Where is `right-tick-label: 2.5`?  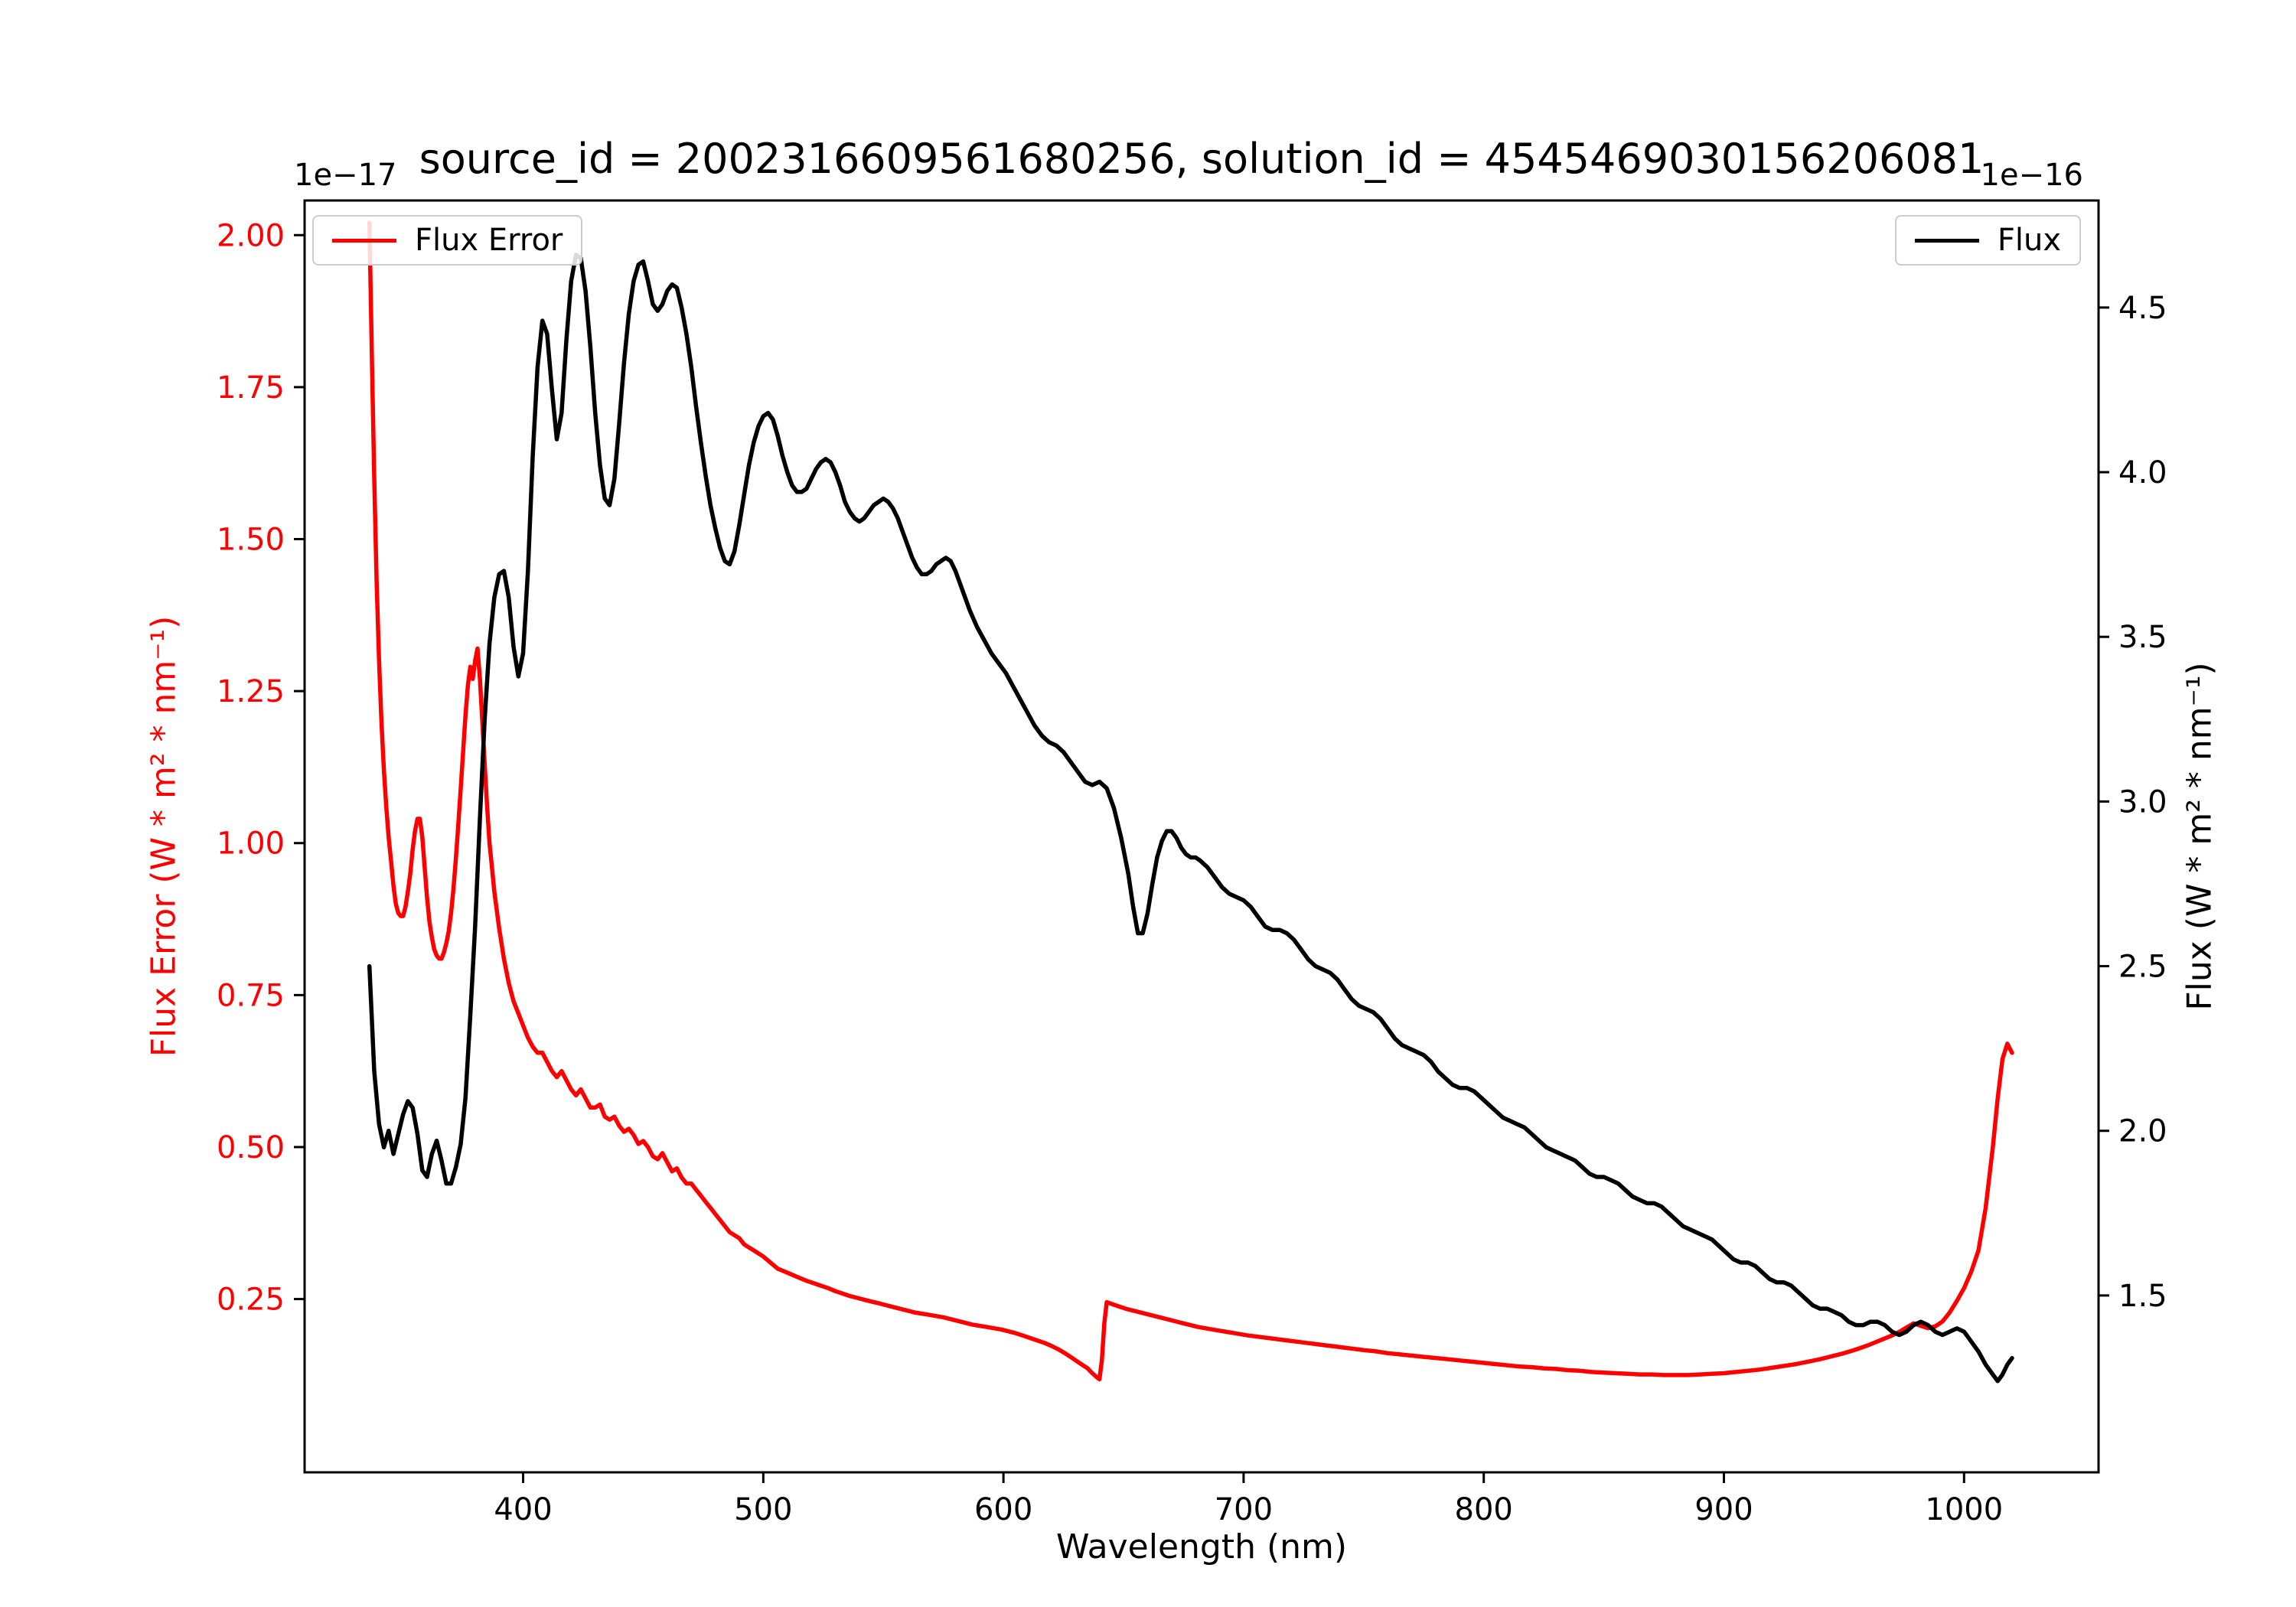
right-tick-label: 2.5 is located at coordinates (2142, 967).